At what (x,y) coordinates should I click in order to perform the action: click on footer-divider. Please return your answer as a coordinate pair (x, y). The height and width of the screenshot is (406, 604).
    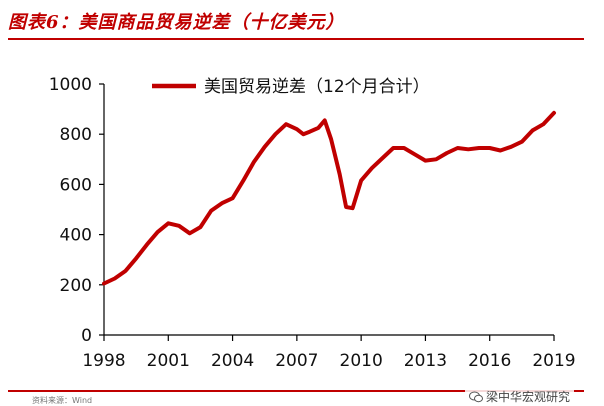
    Looking at the image, I should click on (296, 391).